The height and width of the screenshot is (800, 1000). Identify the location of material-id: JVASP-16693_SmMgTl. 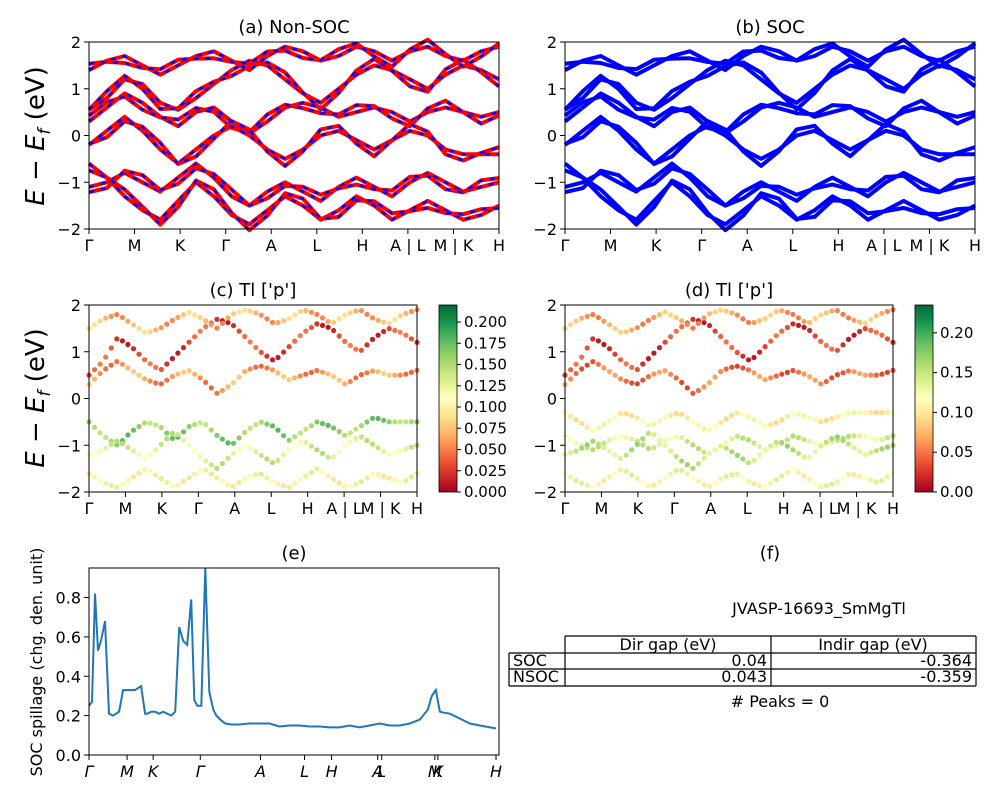
(818, 609).